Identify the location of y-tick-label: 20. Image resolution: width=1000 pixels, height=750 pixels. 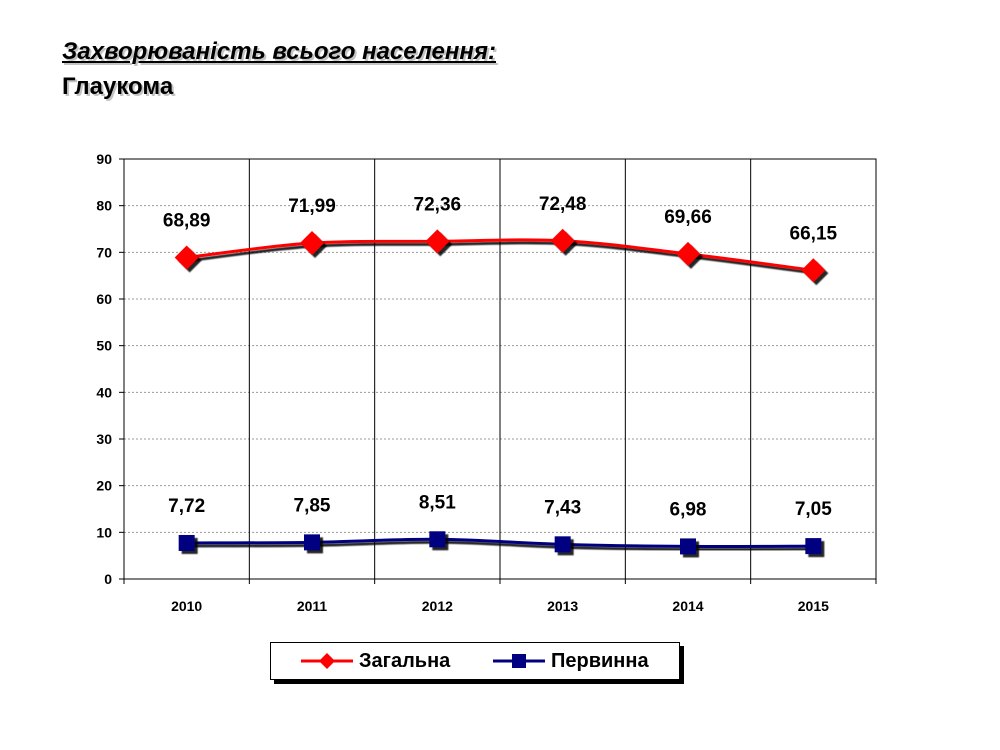
(104, 486).